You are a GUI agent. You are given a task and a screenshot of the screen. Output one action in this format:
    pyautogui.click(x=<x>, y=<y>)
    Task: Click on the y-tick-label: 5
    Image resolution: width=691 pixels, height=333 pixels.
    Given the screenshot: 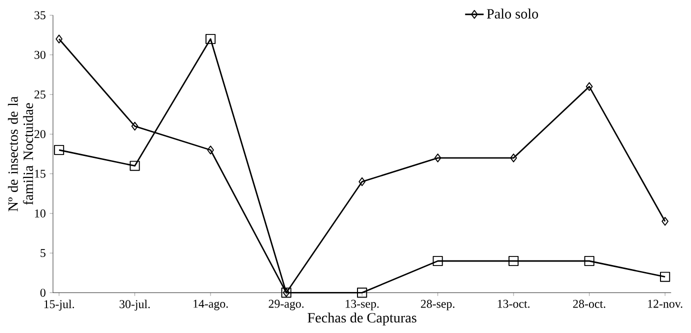 What is the action you would take?
    pyautogui.click(x=43, y=252)
    